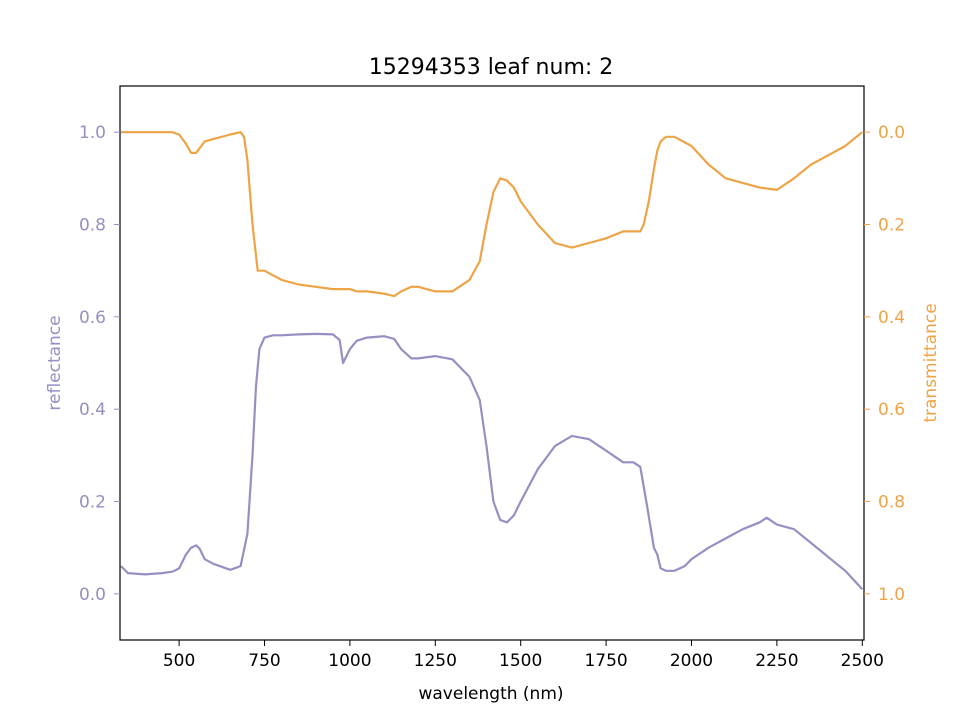 This screenshot has width=960, height=720. I want to click on y-right-tick-label-0.0: 0.0, so click(891, 133).